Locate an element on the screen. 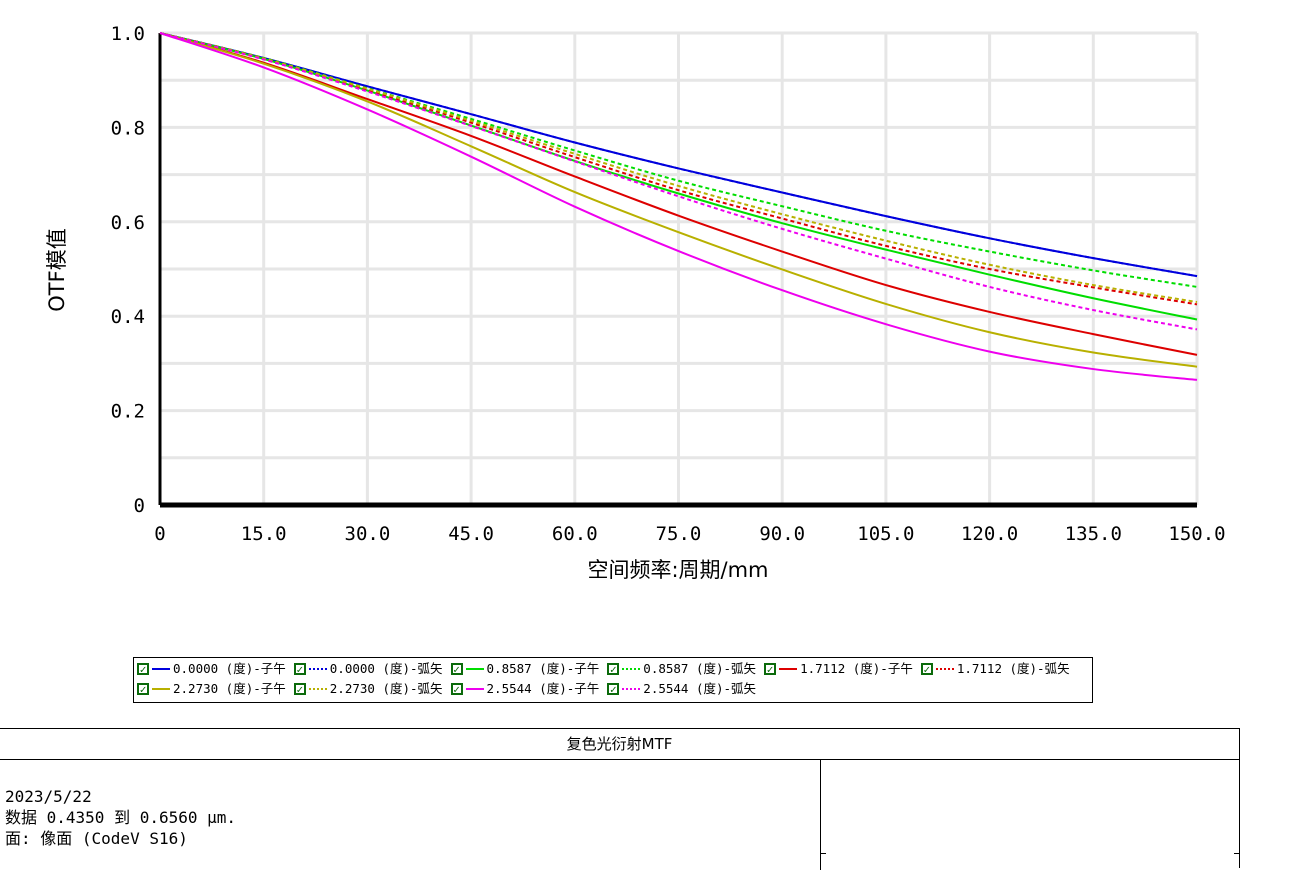 This screenshot has height=870, width=1297. x-tick-label: 75.0 is located at coordinates (679, 534).